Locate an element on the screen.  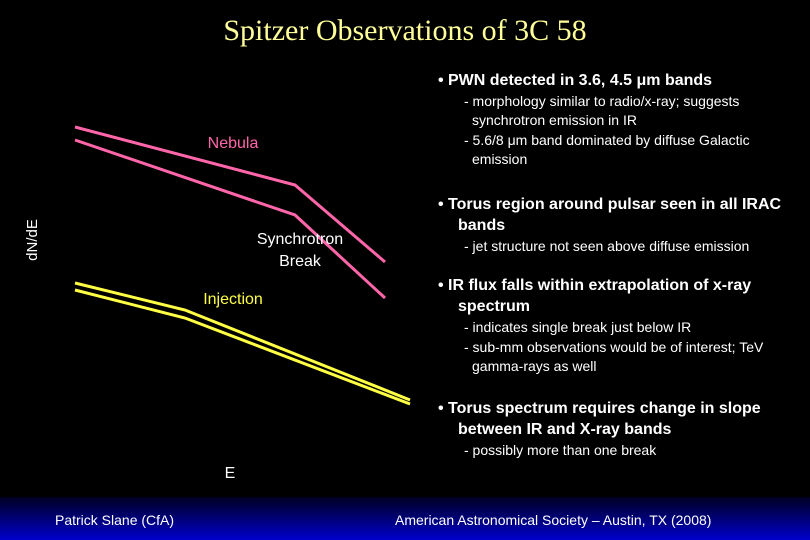
x-axis-label: E is located at coordinates (230, 473).